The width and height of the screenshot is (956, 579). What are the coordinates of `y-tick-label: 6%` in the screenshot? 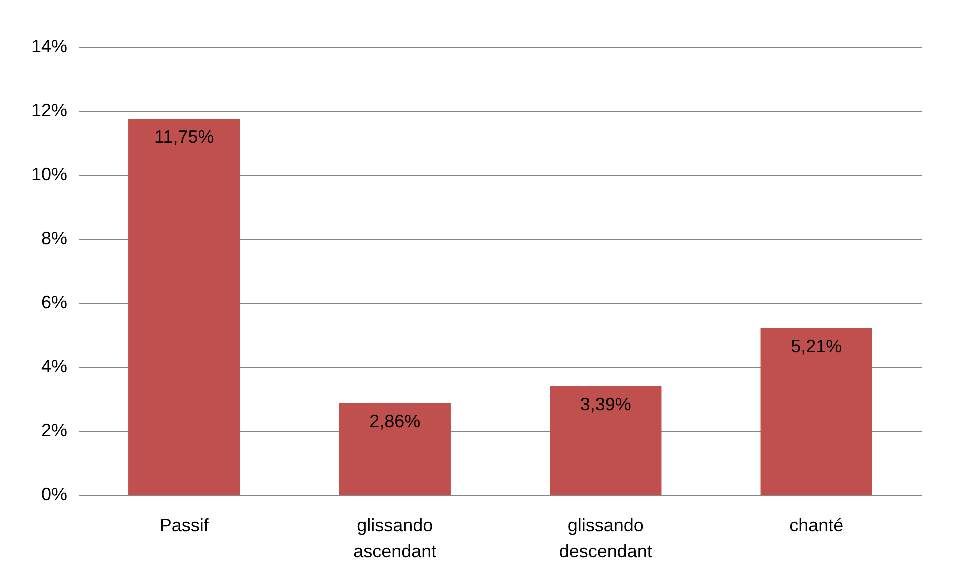 It's located at (54, 302).